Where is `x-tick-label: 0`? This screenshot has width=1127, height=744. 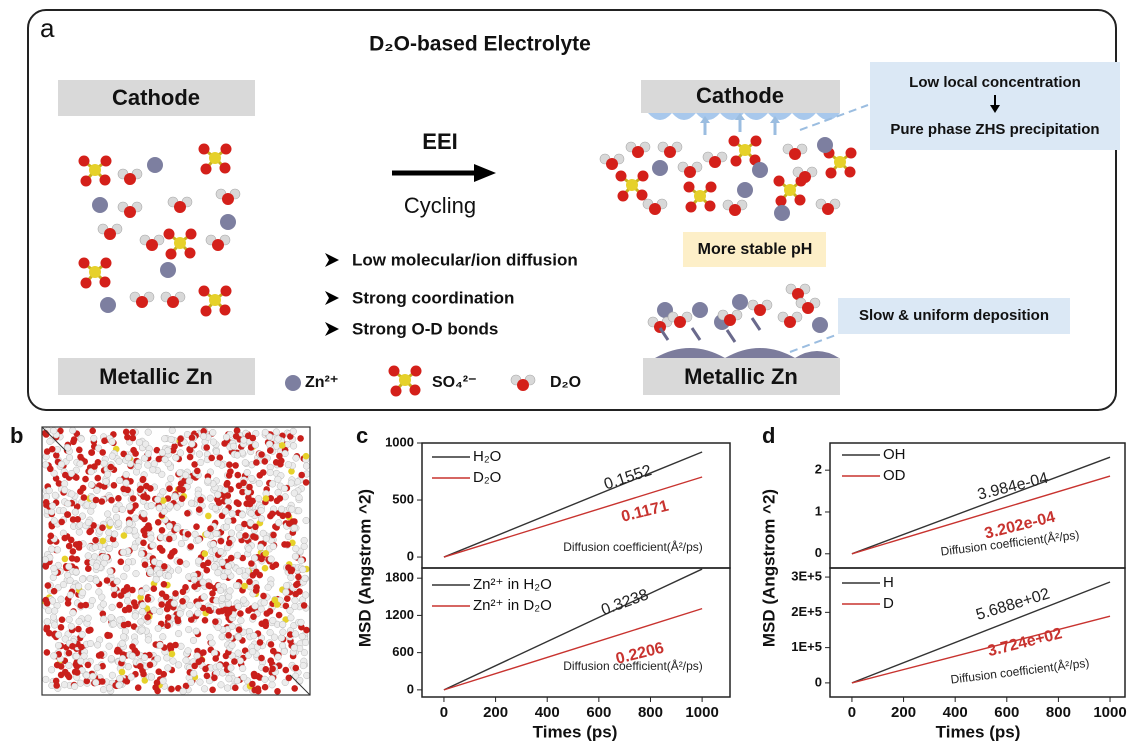 x-tick-label: 0 is located at coordinates (444, 712).